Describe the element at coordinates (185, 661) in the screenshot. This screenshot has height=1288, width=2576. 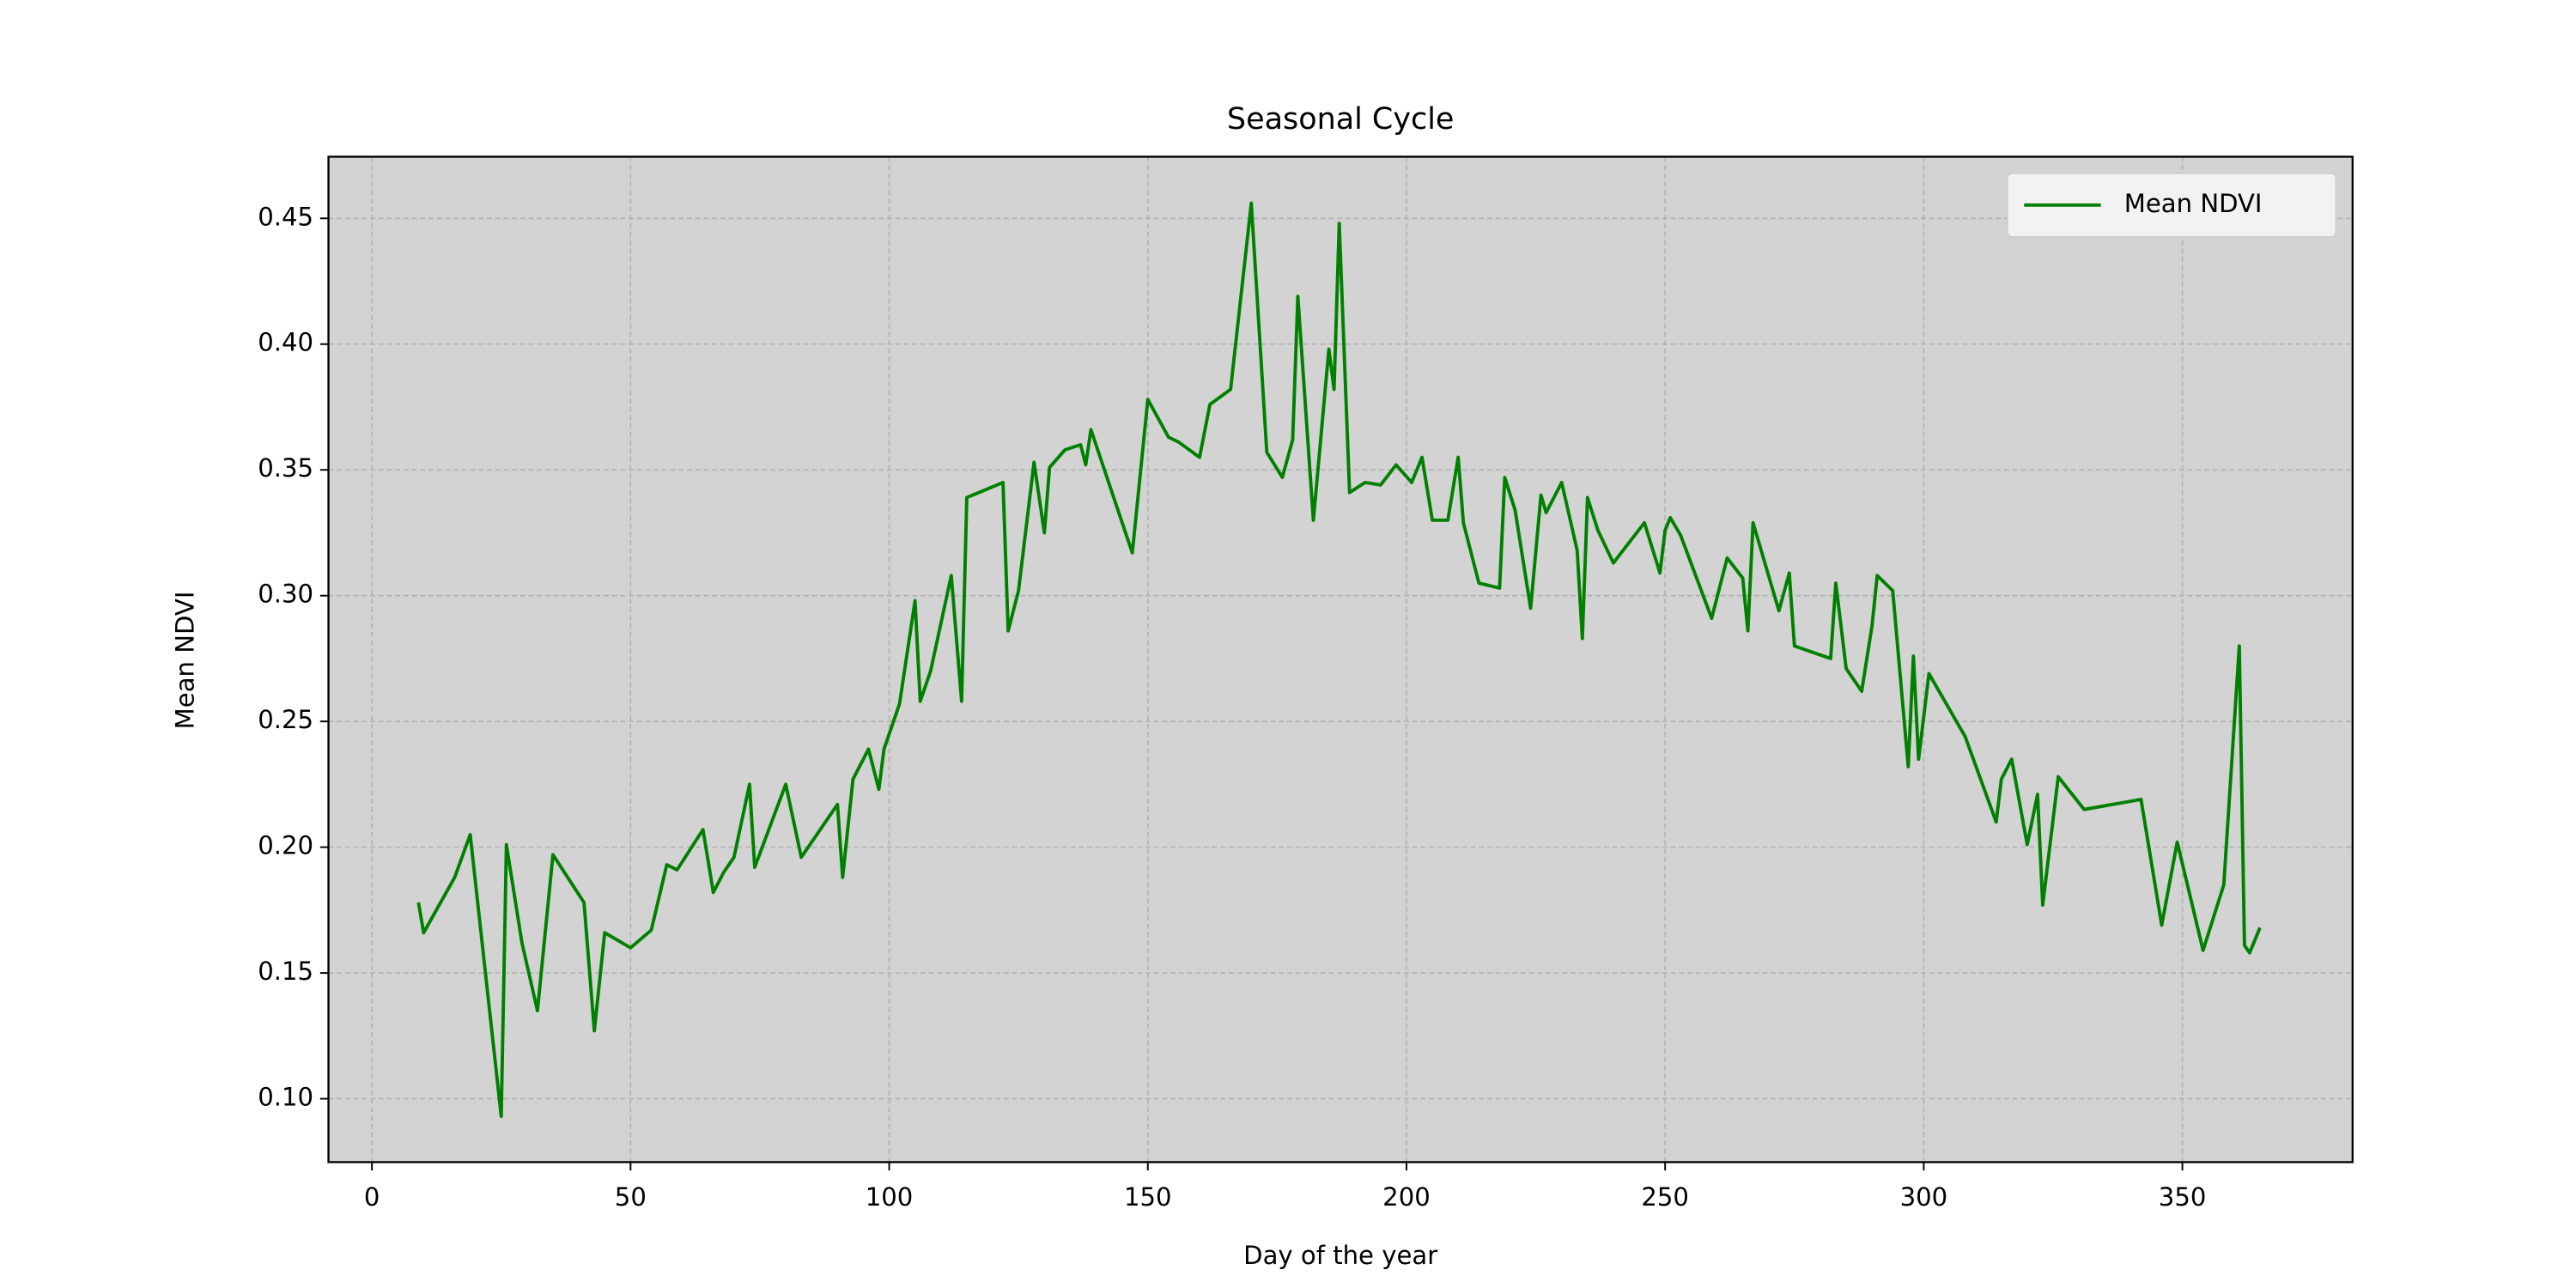
I see `y-axis-label: Mean NDVI` at that location.